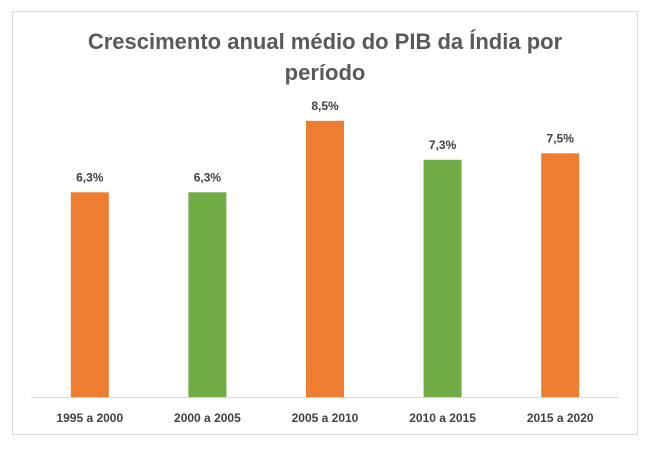 The image size is (654, 451). What do you see at coordinates (207, 418) in the screenshot?
I see `x-tick-label-2: 2000 a 2005` at bounding box center [207, 418].